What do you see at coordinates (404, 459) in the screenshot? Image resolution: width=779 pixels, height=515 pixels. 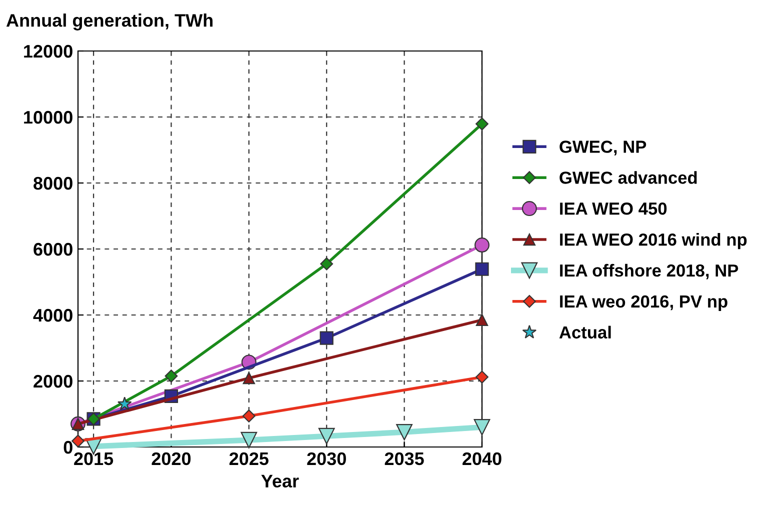 I see `x-tick-label: 2035` at bounding box center [404, 459].